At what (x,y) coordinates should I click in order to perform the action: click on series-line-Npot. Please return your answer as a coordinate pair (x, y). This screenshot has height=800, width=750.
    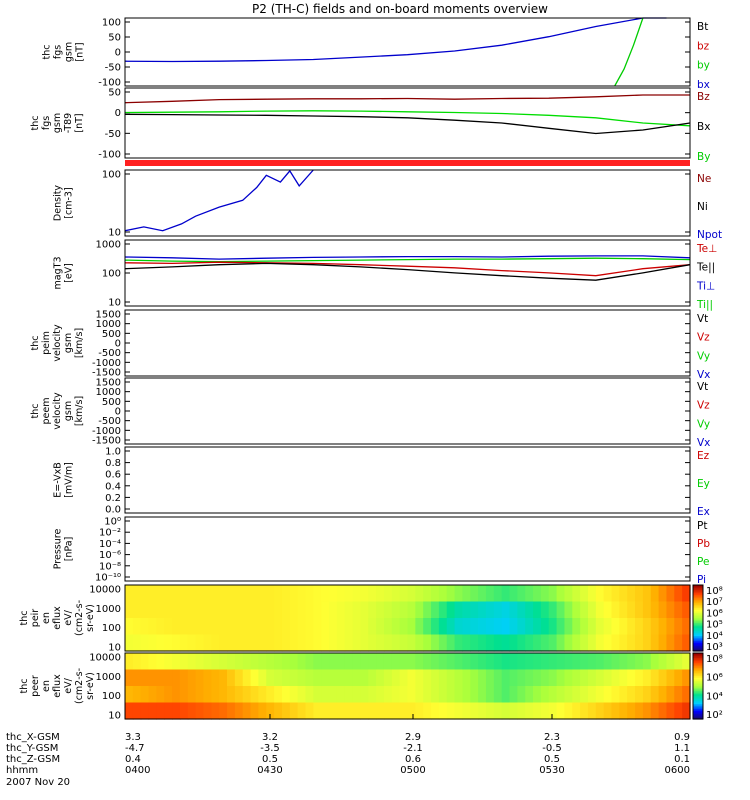
    Looking at the image, I should click on (219, 200).